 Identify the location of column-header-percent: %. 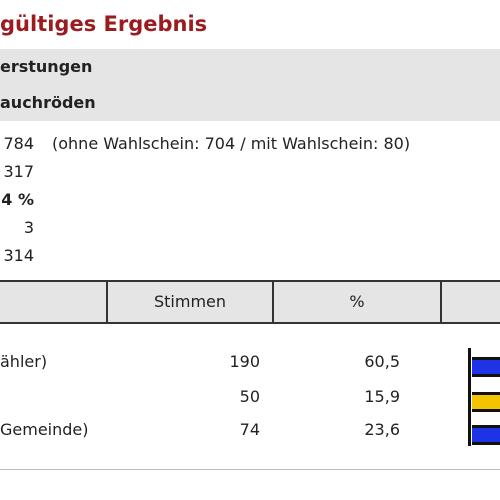
(356, 302).